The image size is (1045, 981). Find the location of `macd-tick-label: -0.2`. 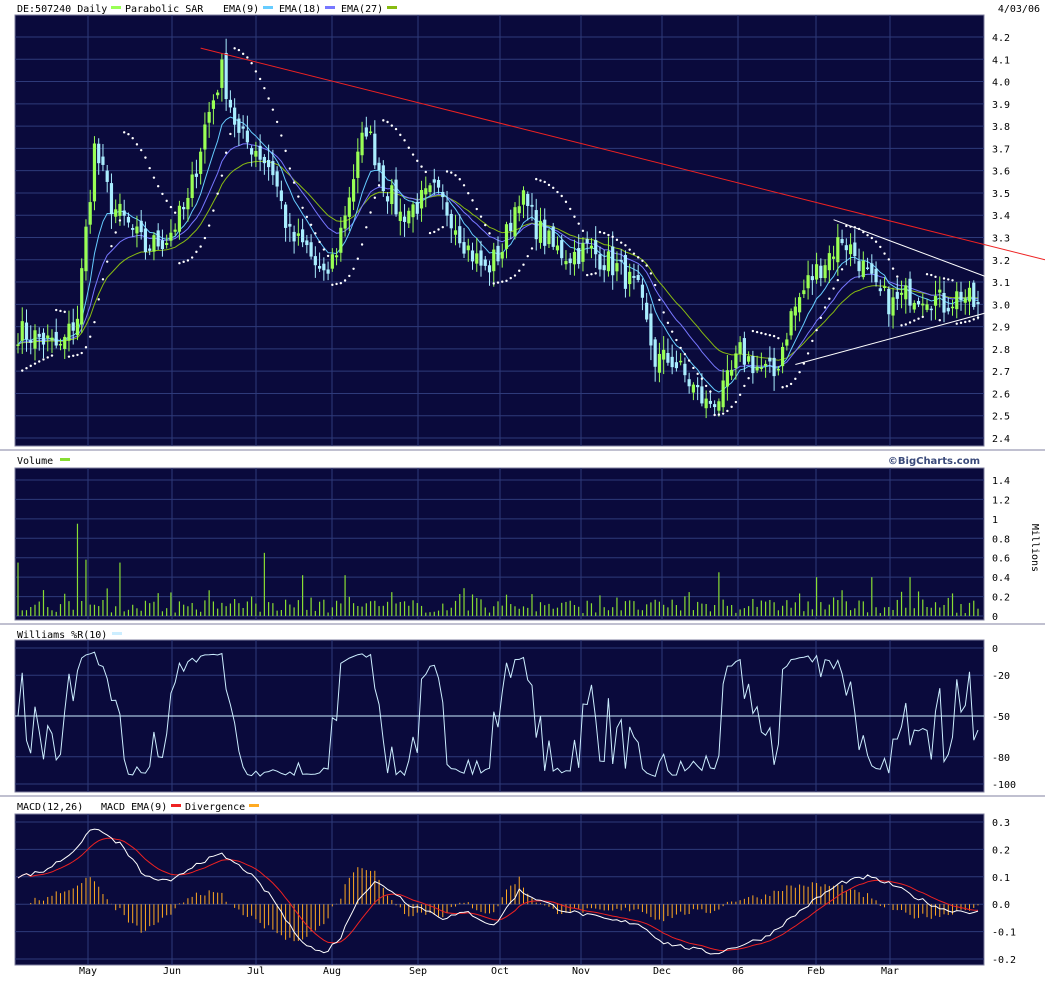

macd-tick-label: -0.2 is located at coordinates (1004, 960).